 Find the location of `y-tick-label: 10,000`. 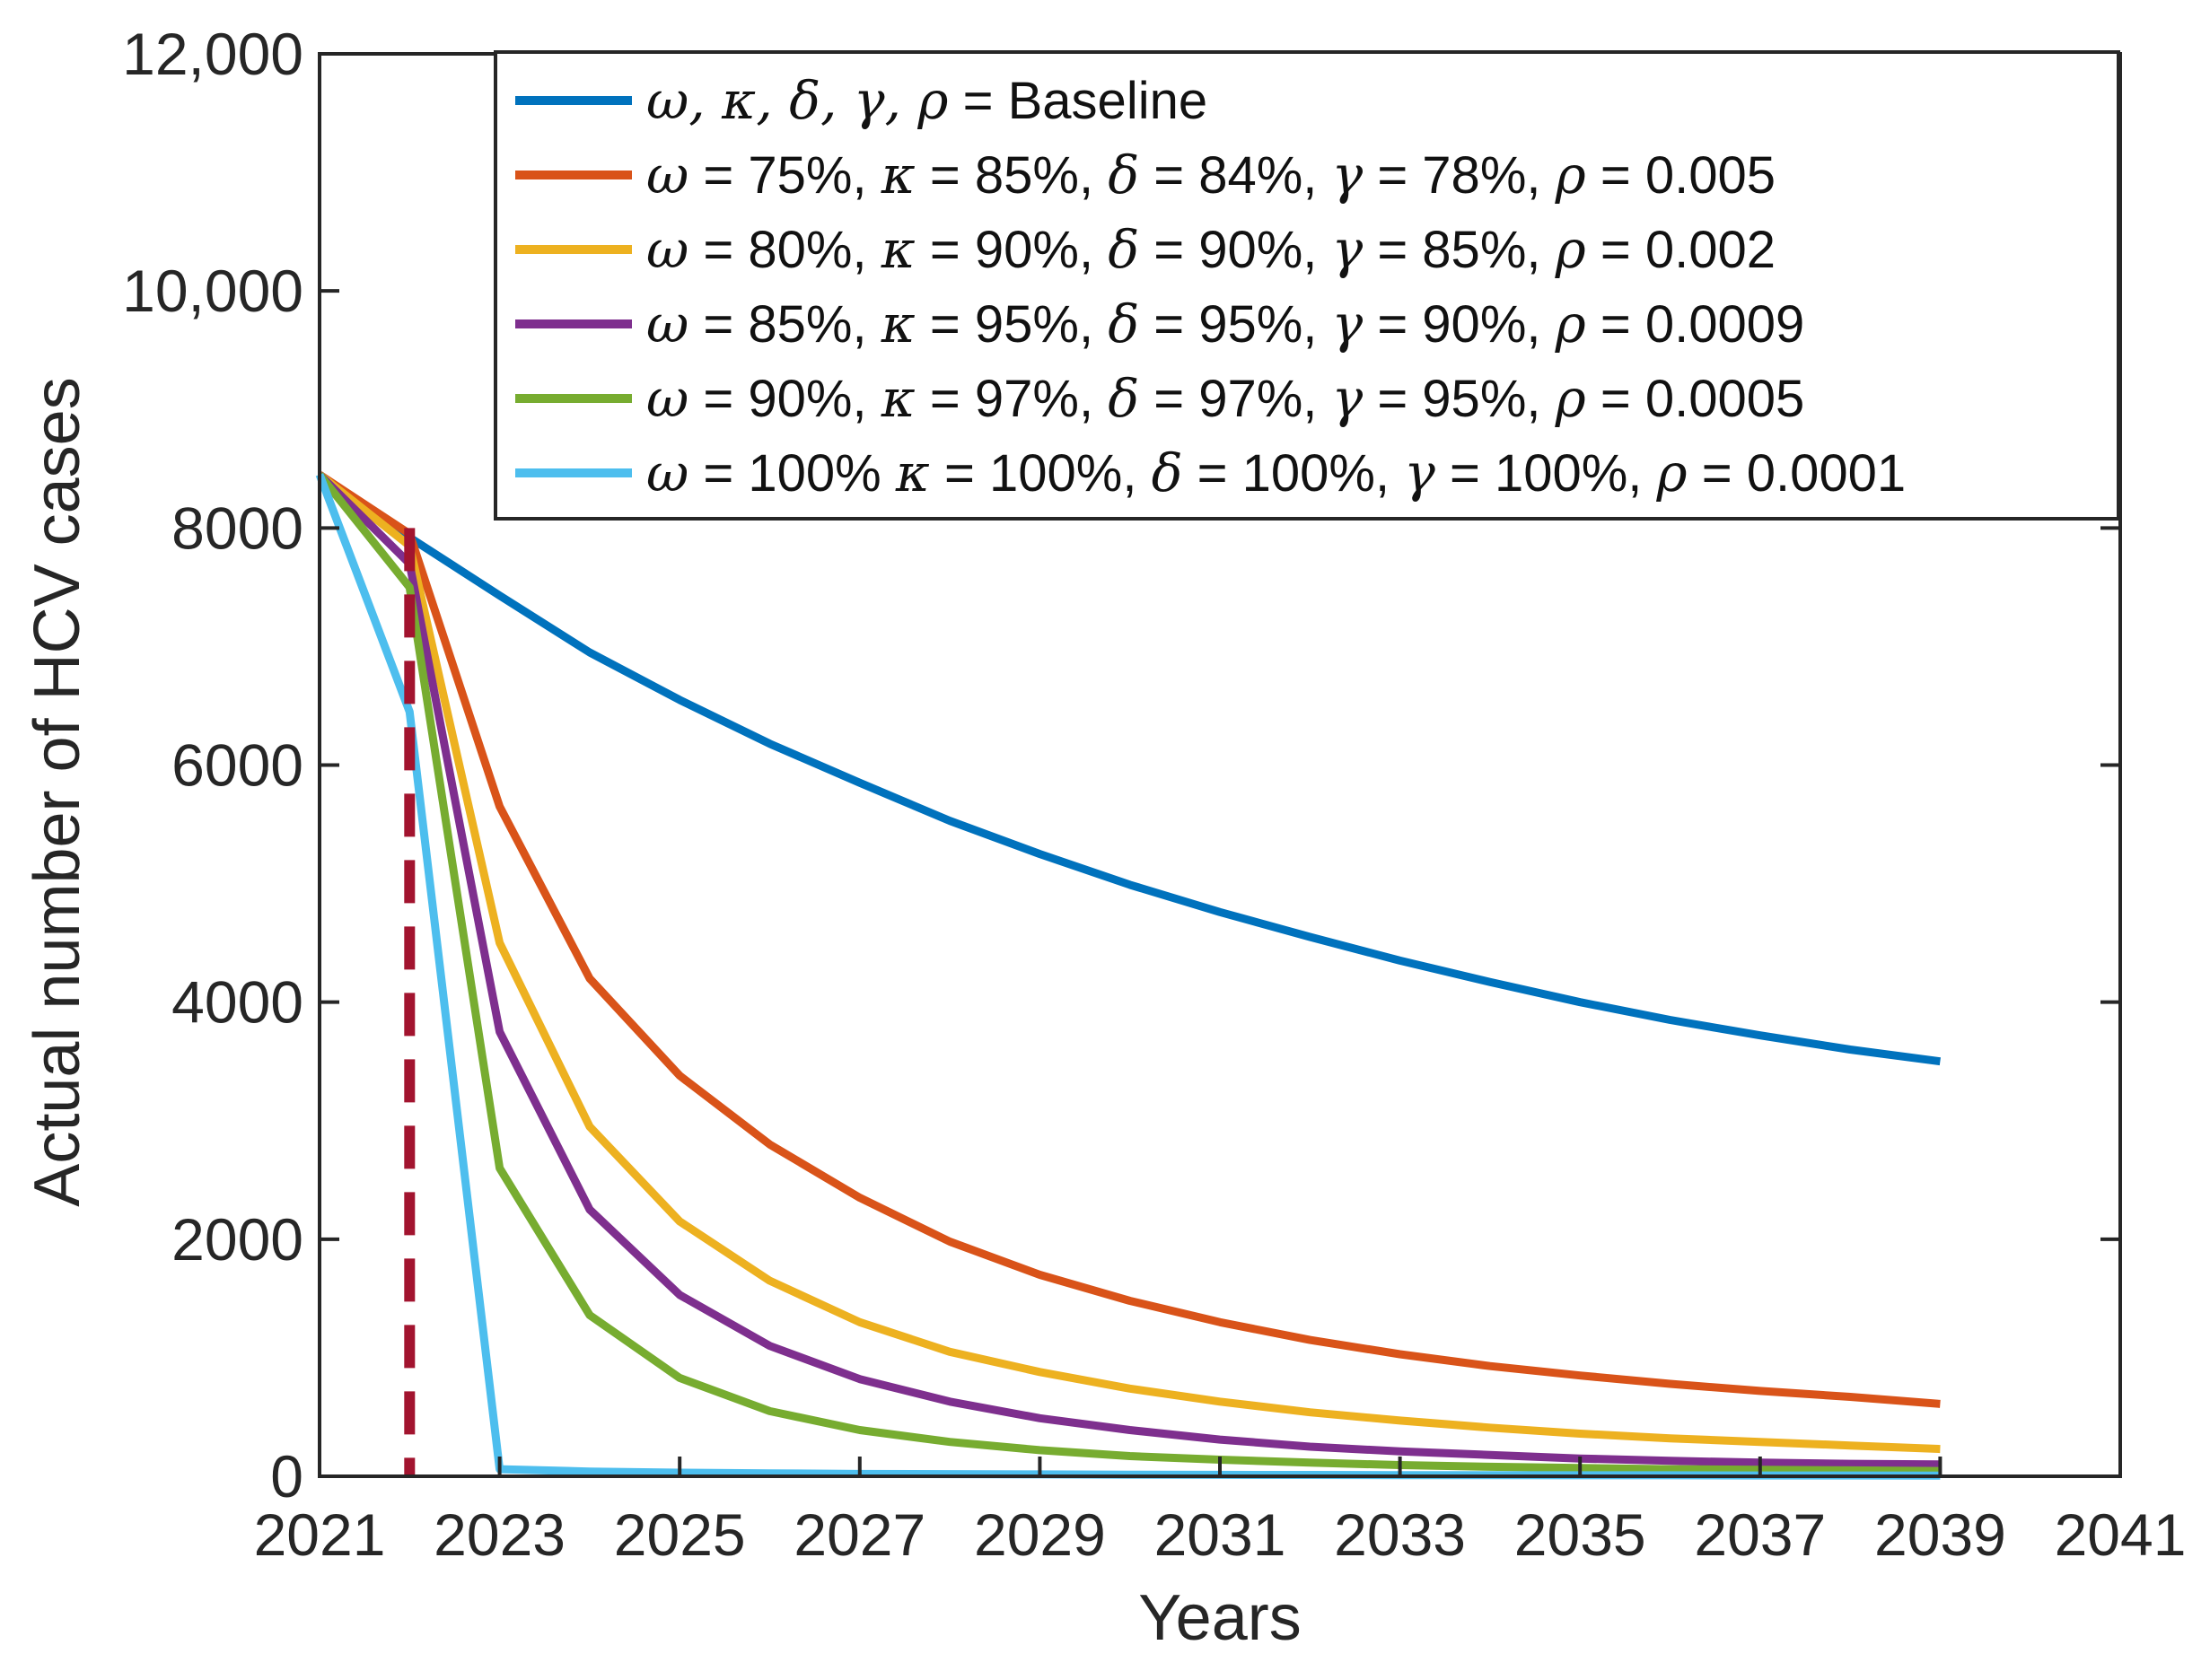

y-tick-label: 10,000 is located at coordinates (212, 291).